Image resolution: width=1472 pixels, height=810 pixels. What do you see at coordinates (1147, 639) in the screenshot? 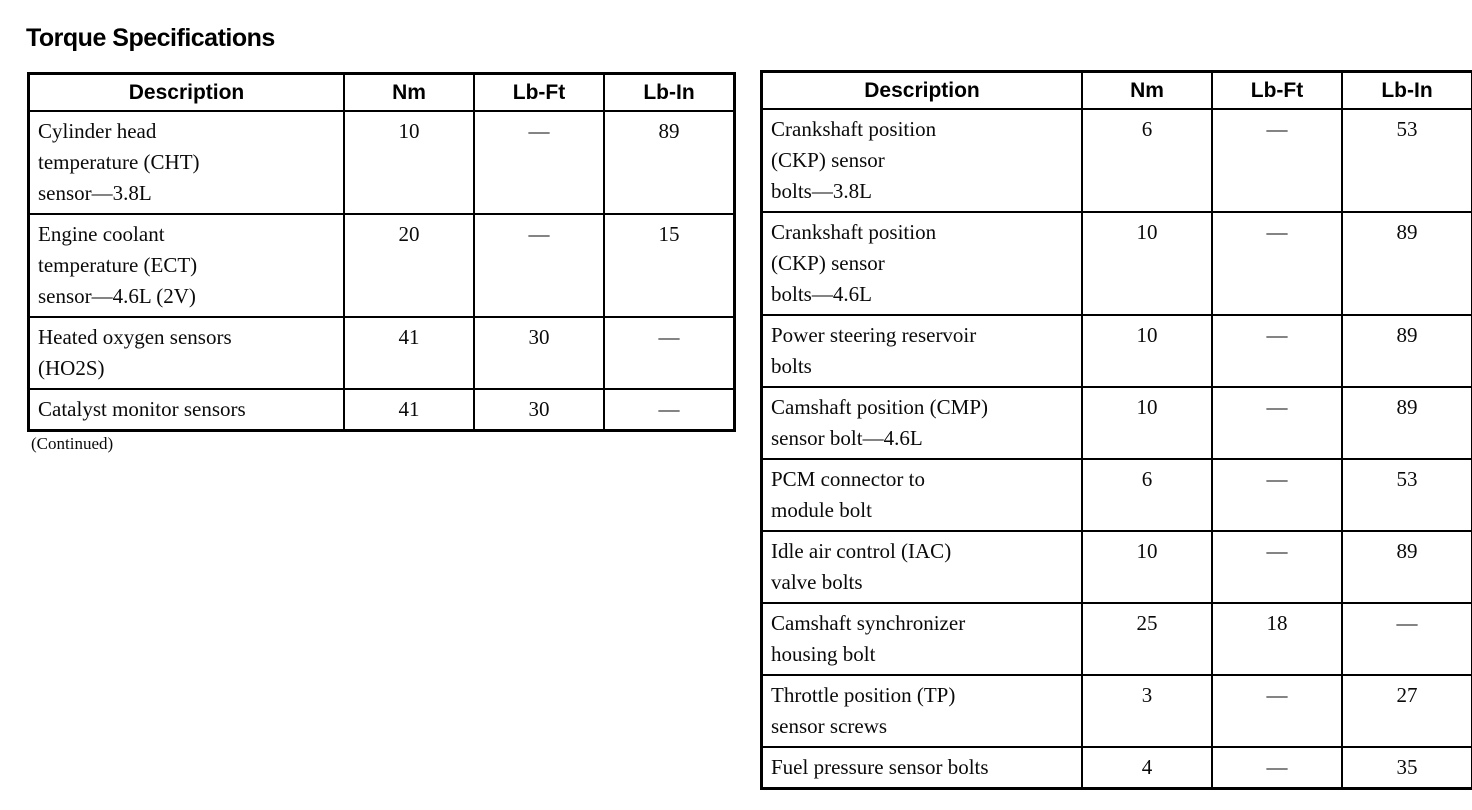
I see `value-cell: 25` at bounding box center [1147, 639].